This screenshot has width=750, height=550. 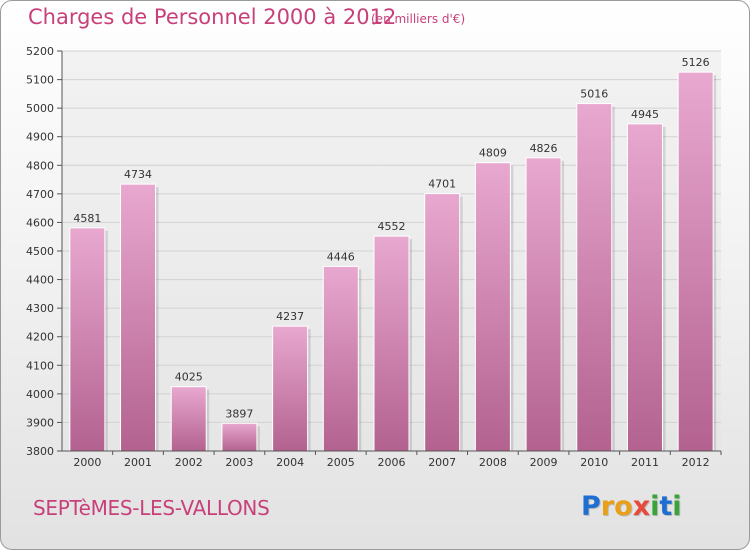 I want to click on data-label: 5016, so click(x=594, y=94).